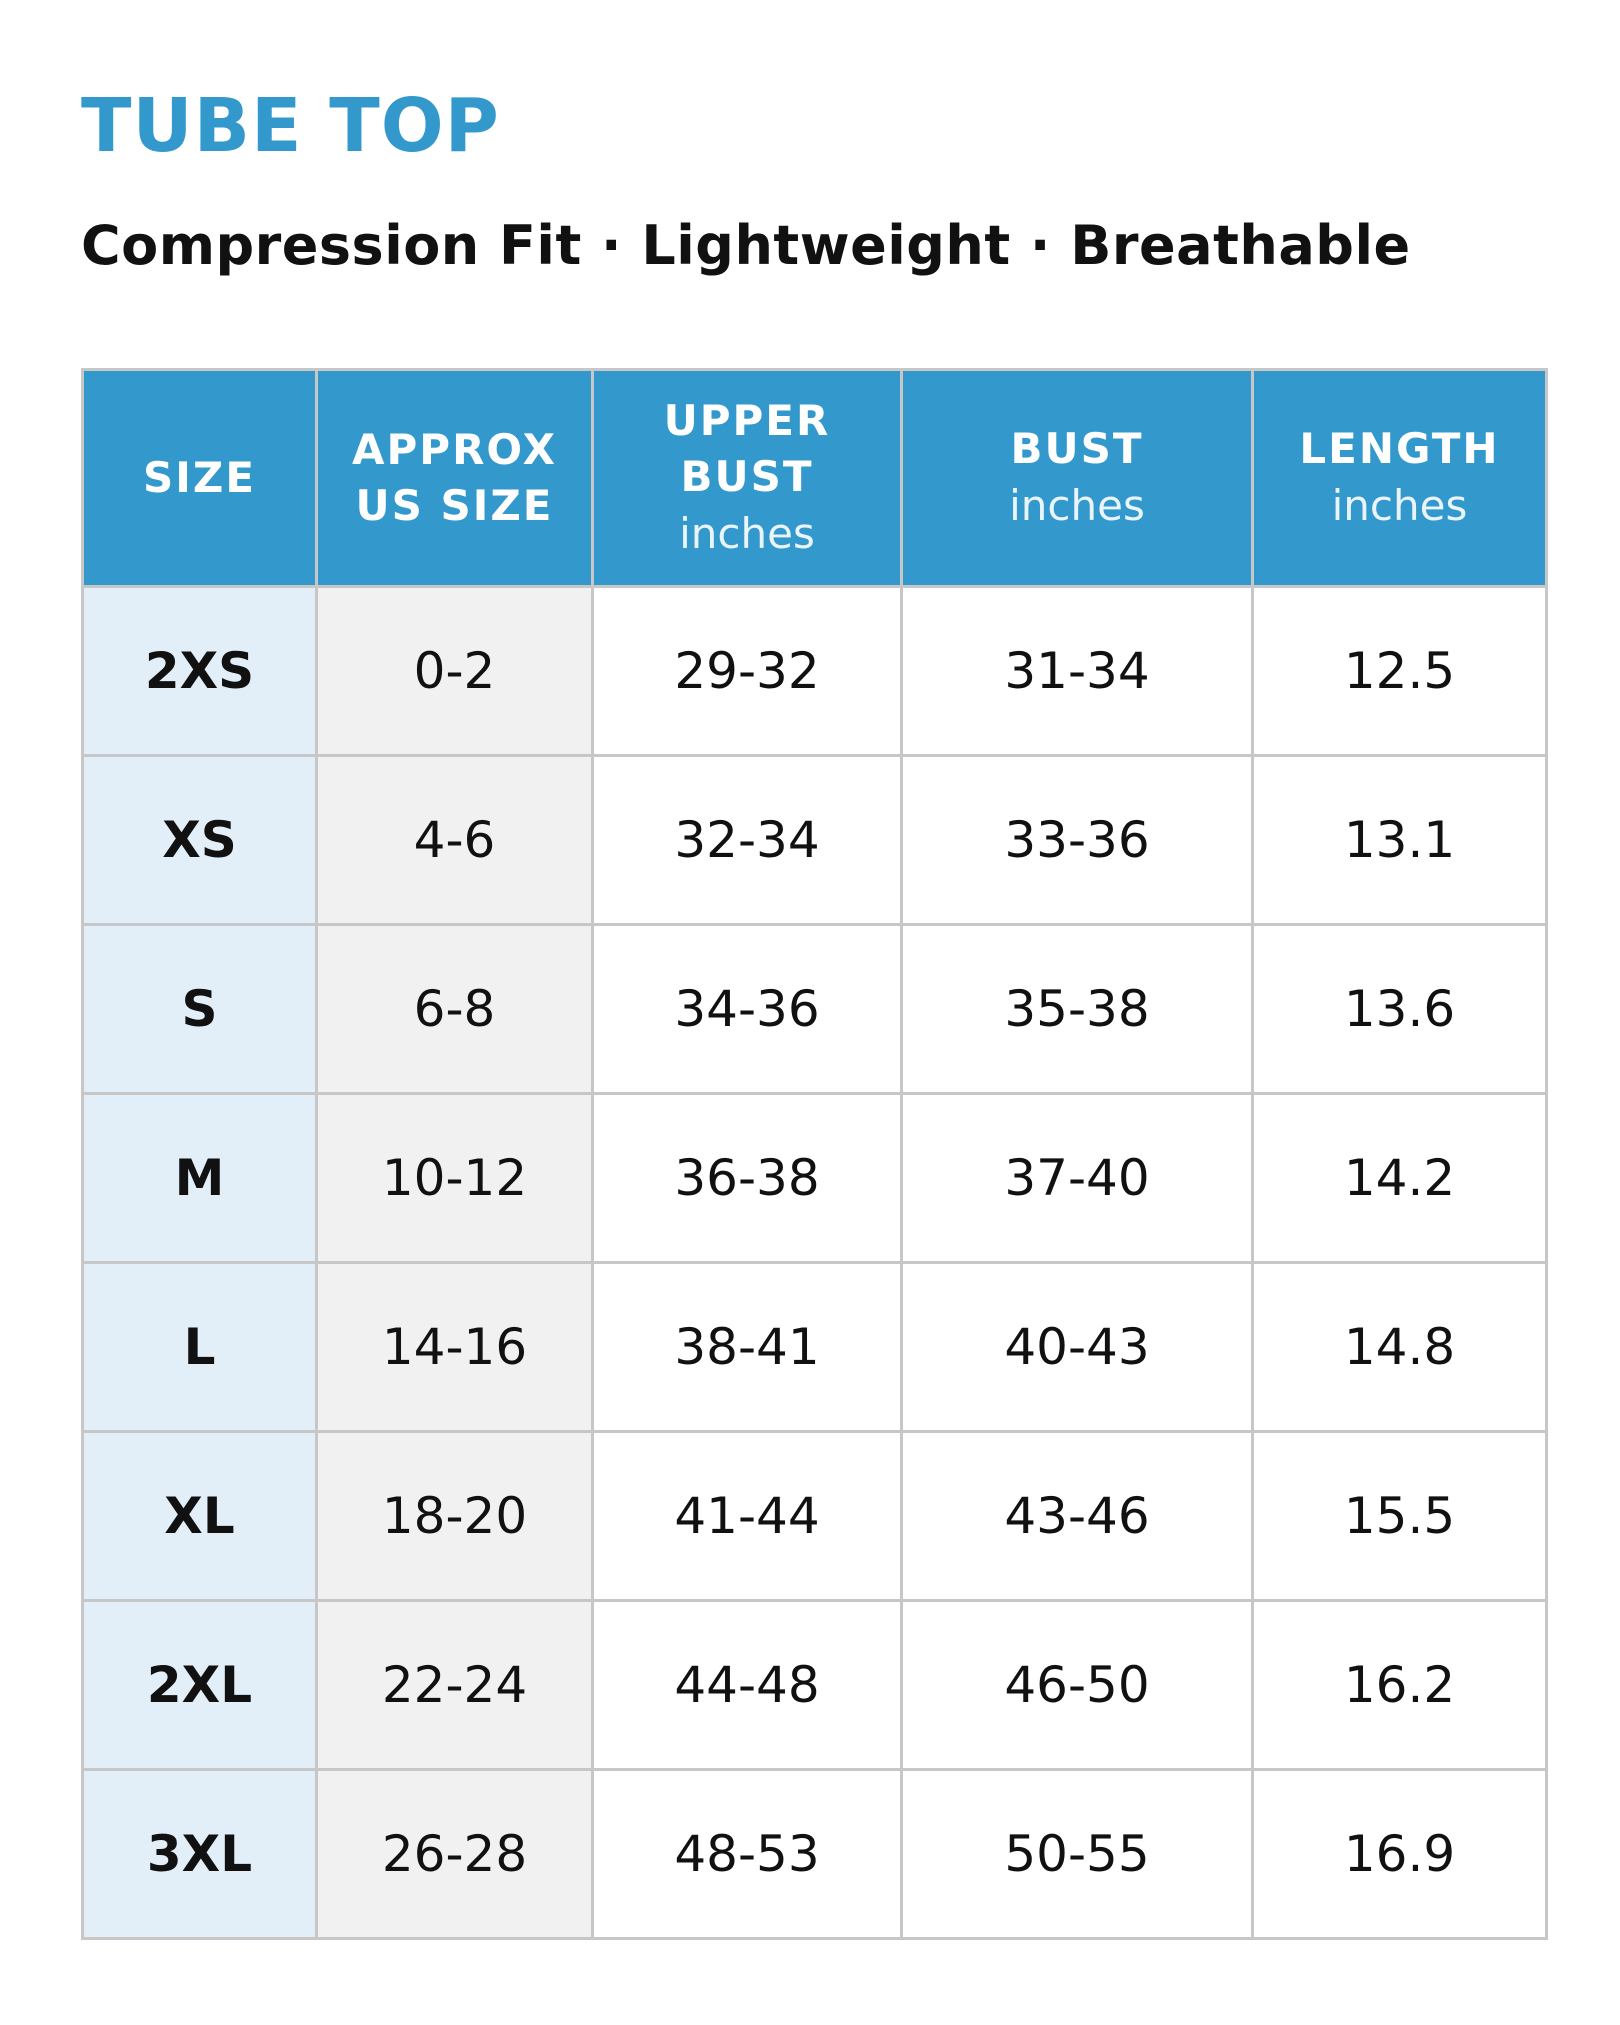  What do you see at coordinates (290, 126) in the screenshot?
I see `page-title: TUBE TOP` at bounding box center [290, 126].